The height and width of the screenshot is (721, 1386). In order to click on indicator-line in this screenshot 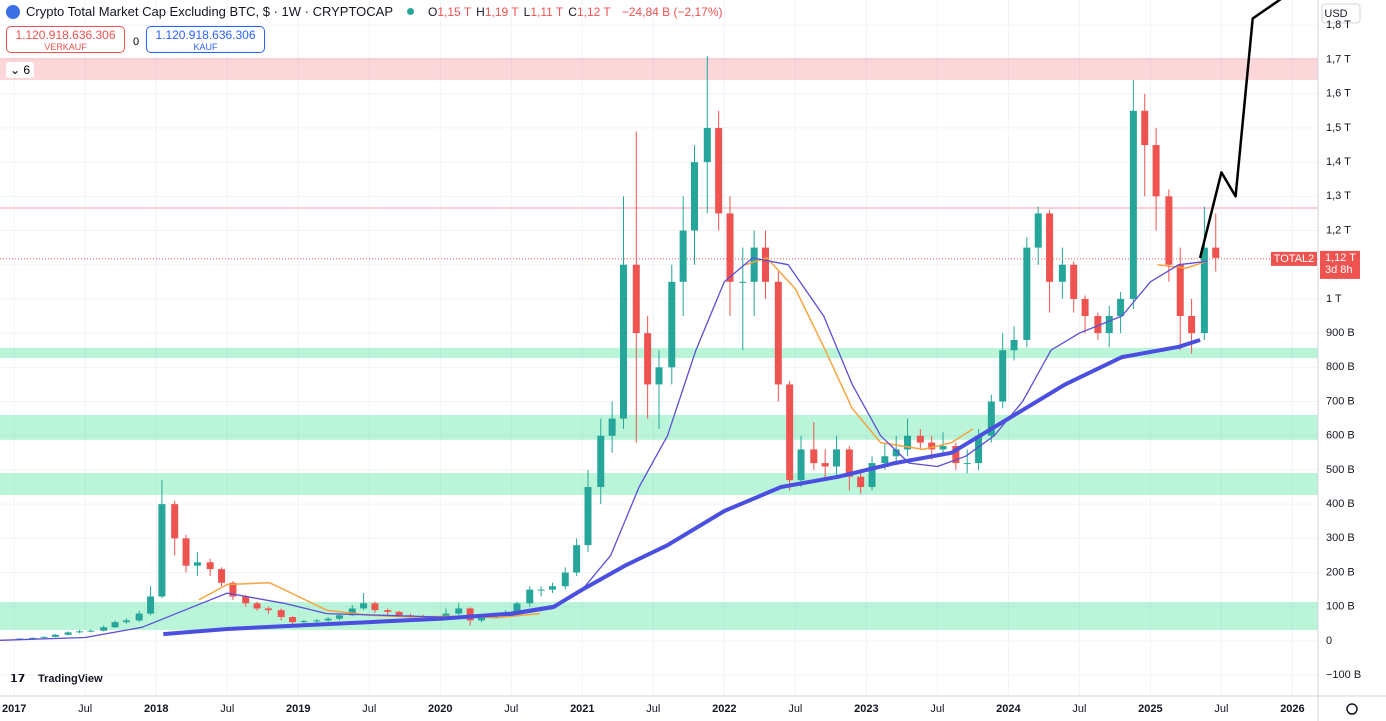, I will do `click(1240, 129)`.